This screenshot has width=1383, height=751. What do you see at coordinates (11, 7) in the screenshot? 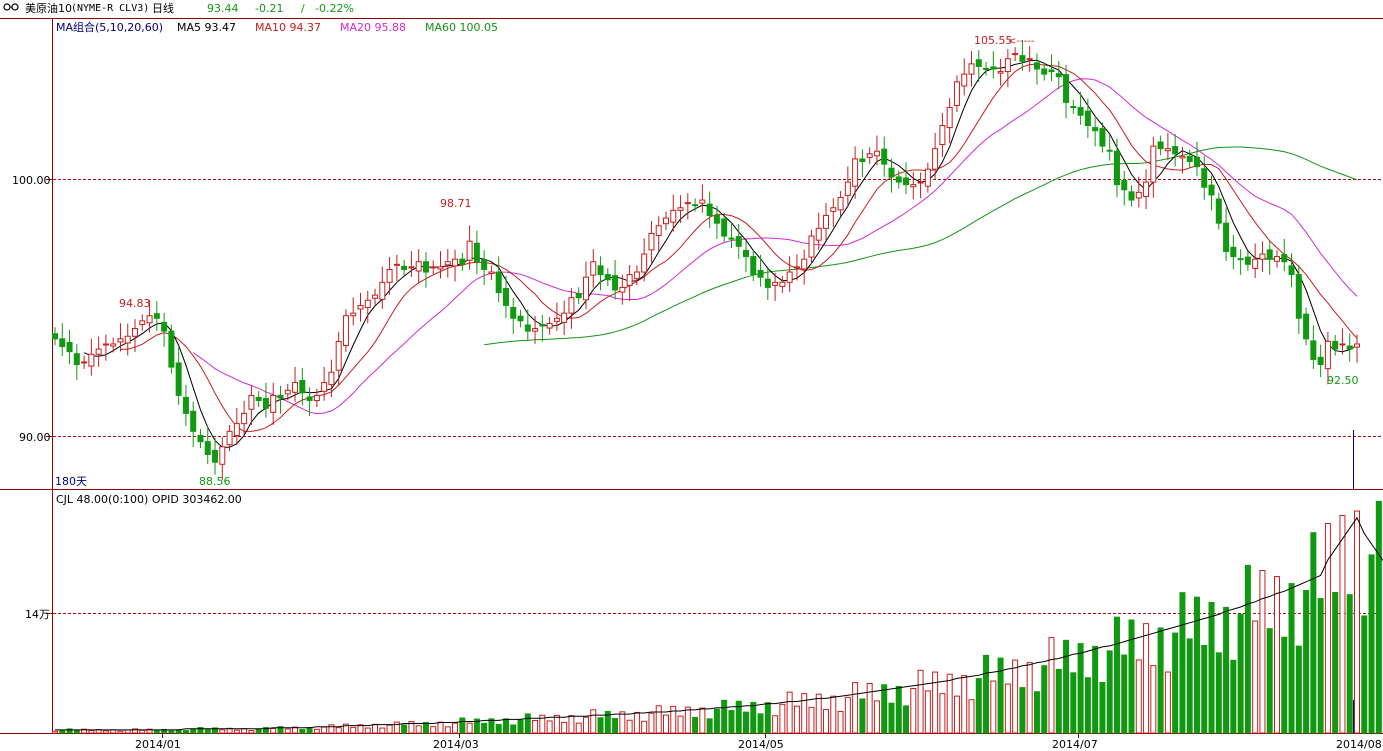
I see `link-icon` at bounding box center [11, 7].